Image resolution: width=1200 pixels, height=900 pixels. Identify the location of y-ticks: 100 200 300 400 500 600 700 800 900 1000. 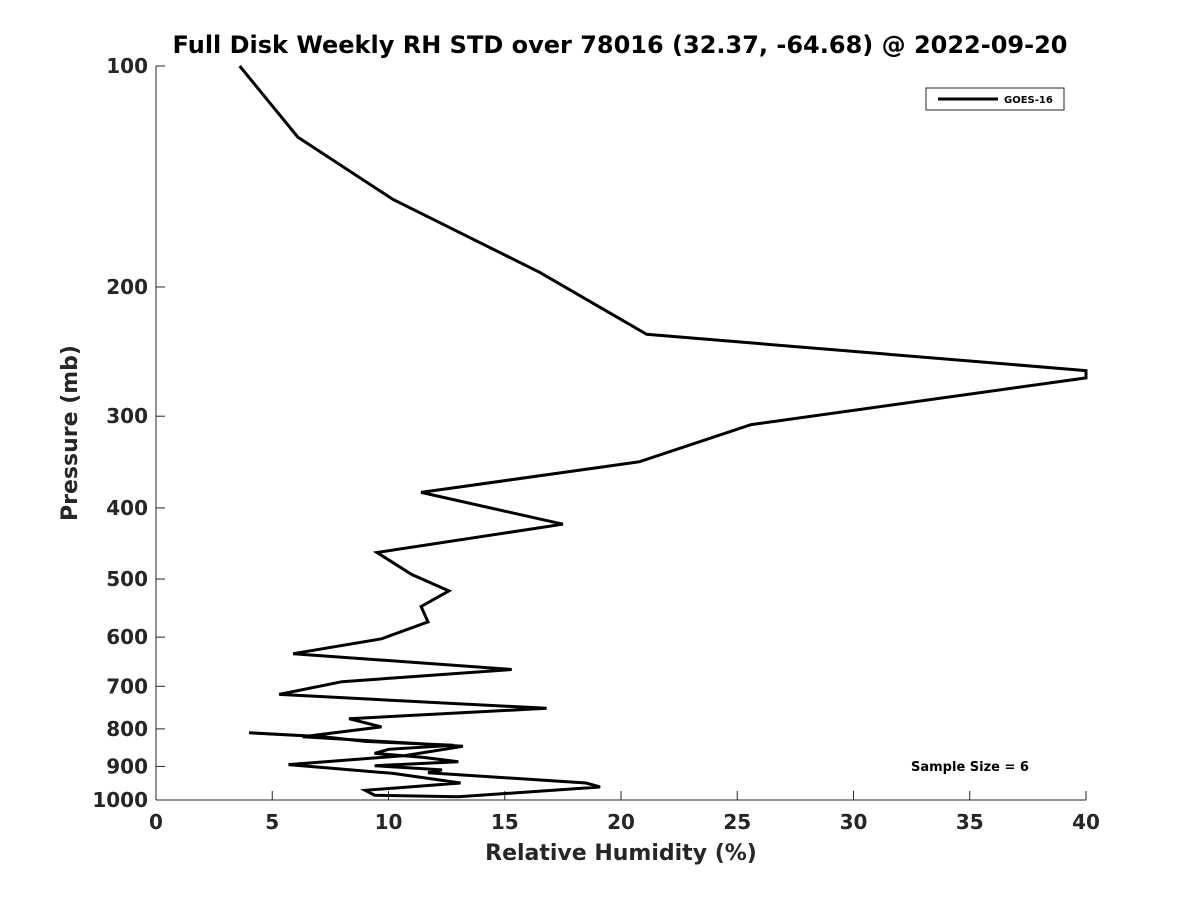
(128, 433).